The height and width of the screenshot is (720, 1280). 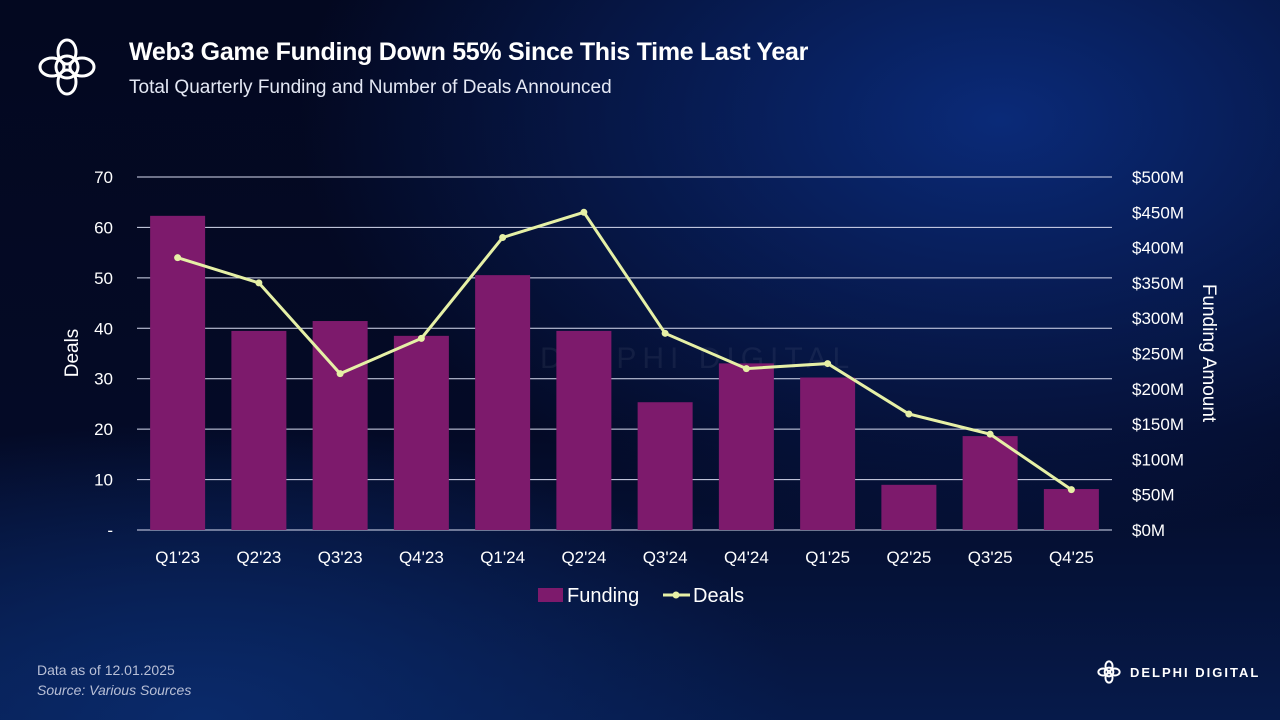 What do you see at coordinates (502, 557) in the screenshot?
I see `x-tick-label: Q1'24` at bounding box center [502, 557].